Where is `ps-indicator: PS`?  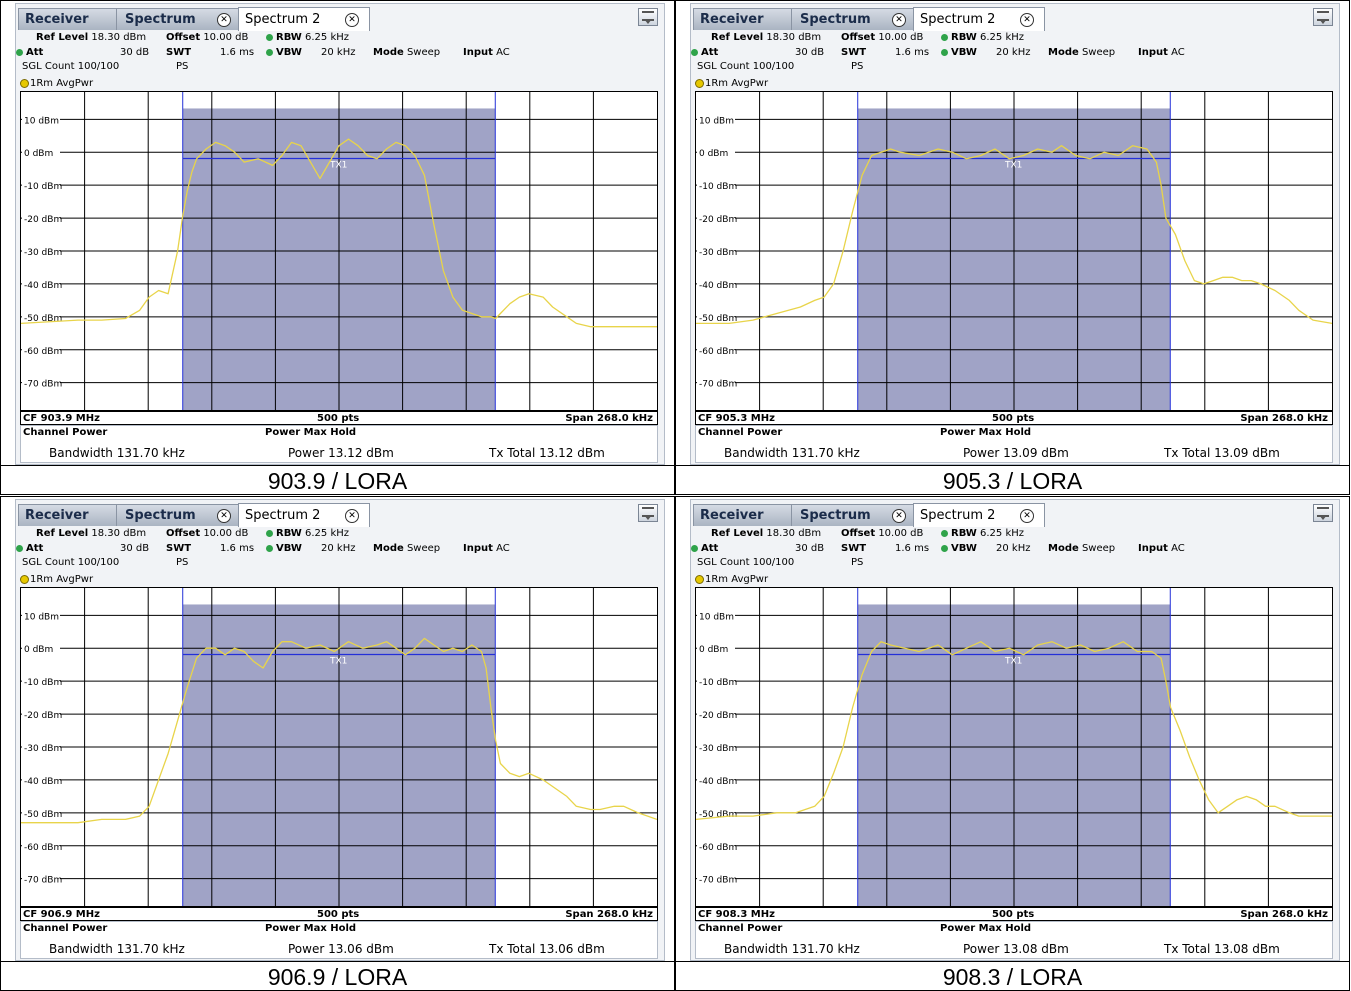 ps-indicator: PS is located at coordinates (182, 66).